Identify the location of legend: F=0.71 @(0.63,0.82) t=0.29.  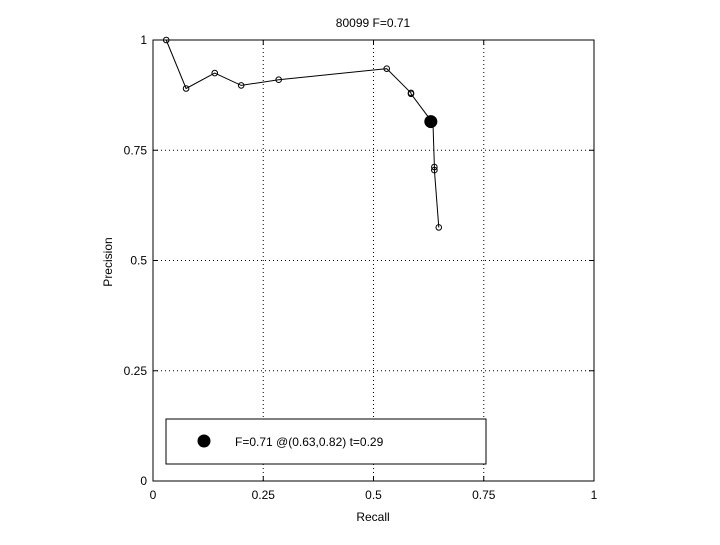
(326, 441).